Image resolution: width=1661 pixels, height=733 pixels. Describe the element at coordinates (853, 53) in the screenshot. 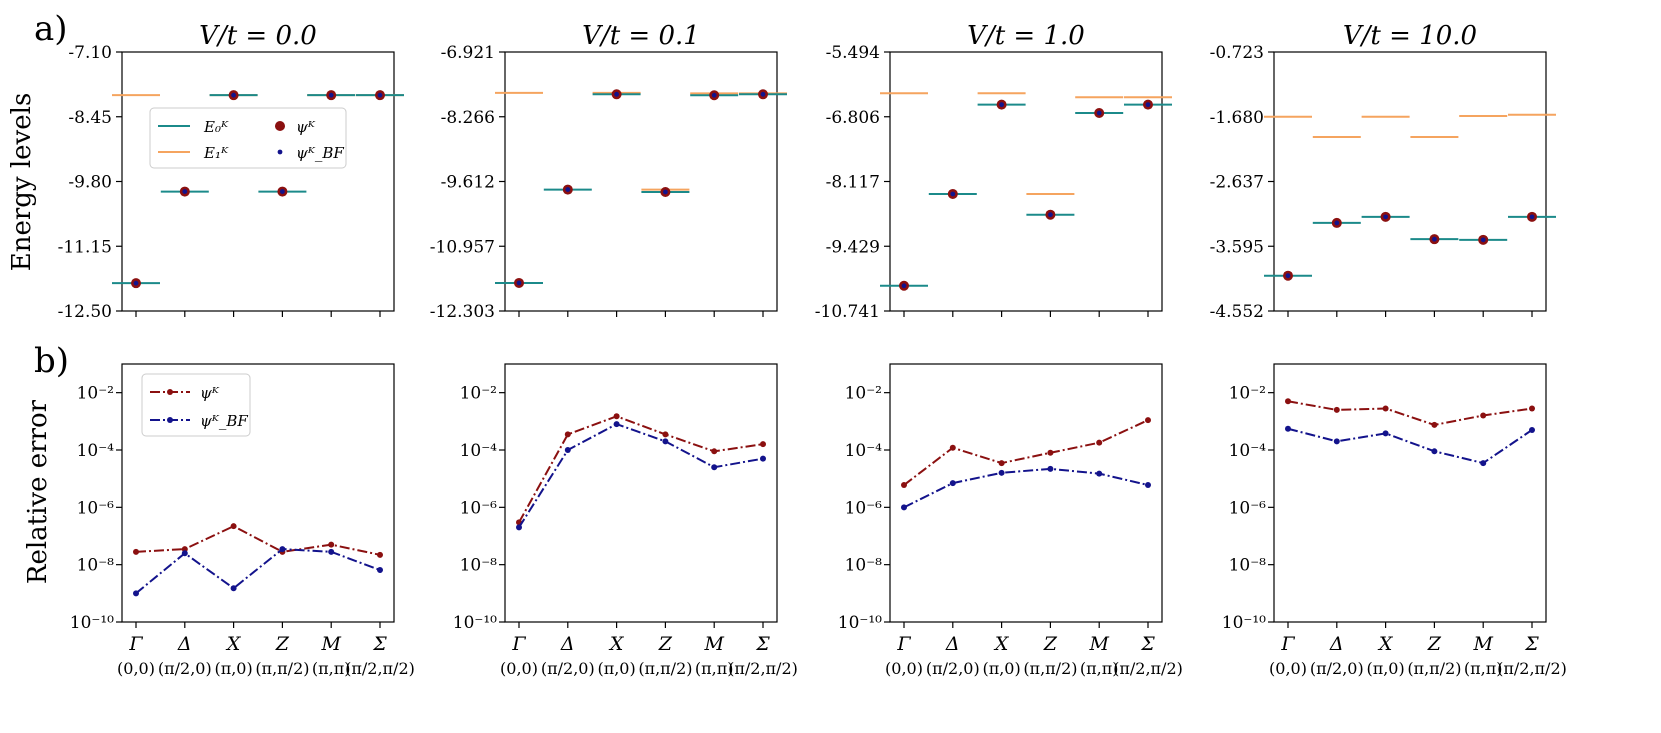

I see `energy-ytick-label: -5.494` at that location.